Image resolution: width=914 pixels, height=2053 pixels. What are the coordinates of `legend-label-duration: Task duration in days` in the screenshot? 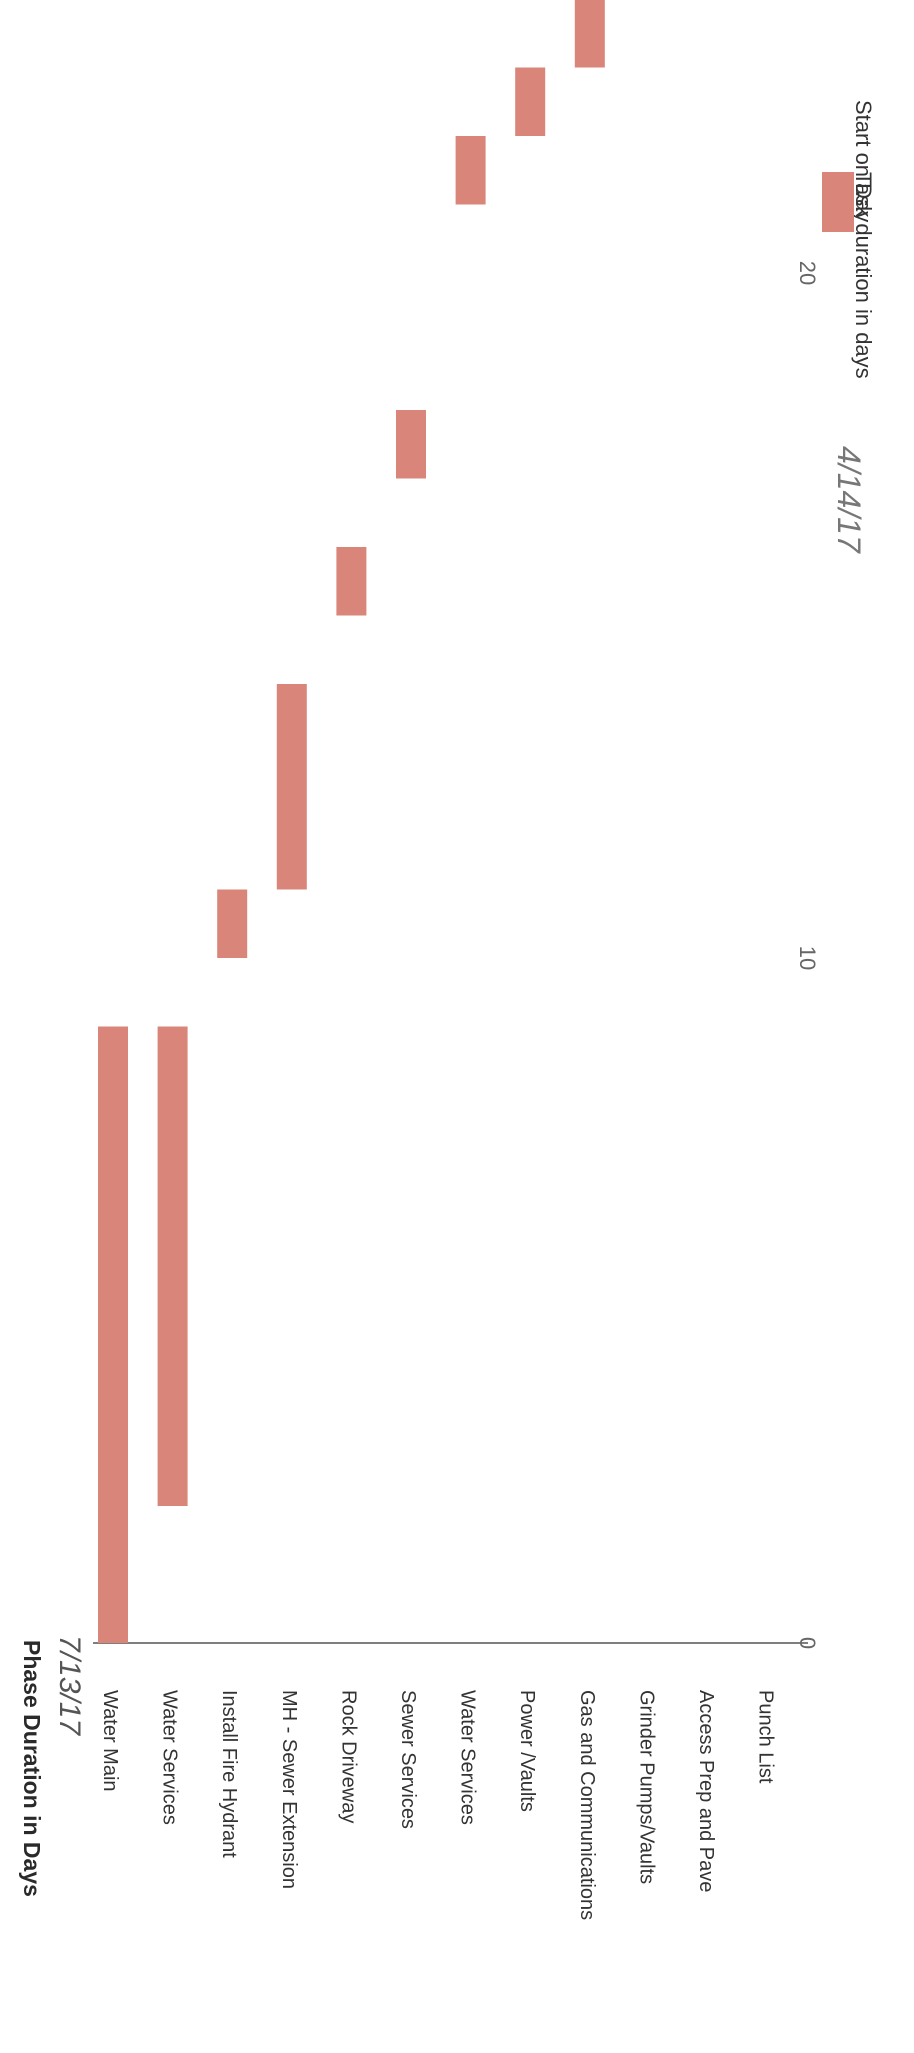 It's located at (863, 275).